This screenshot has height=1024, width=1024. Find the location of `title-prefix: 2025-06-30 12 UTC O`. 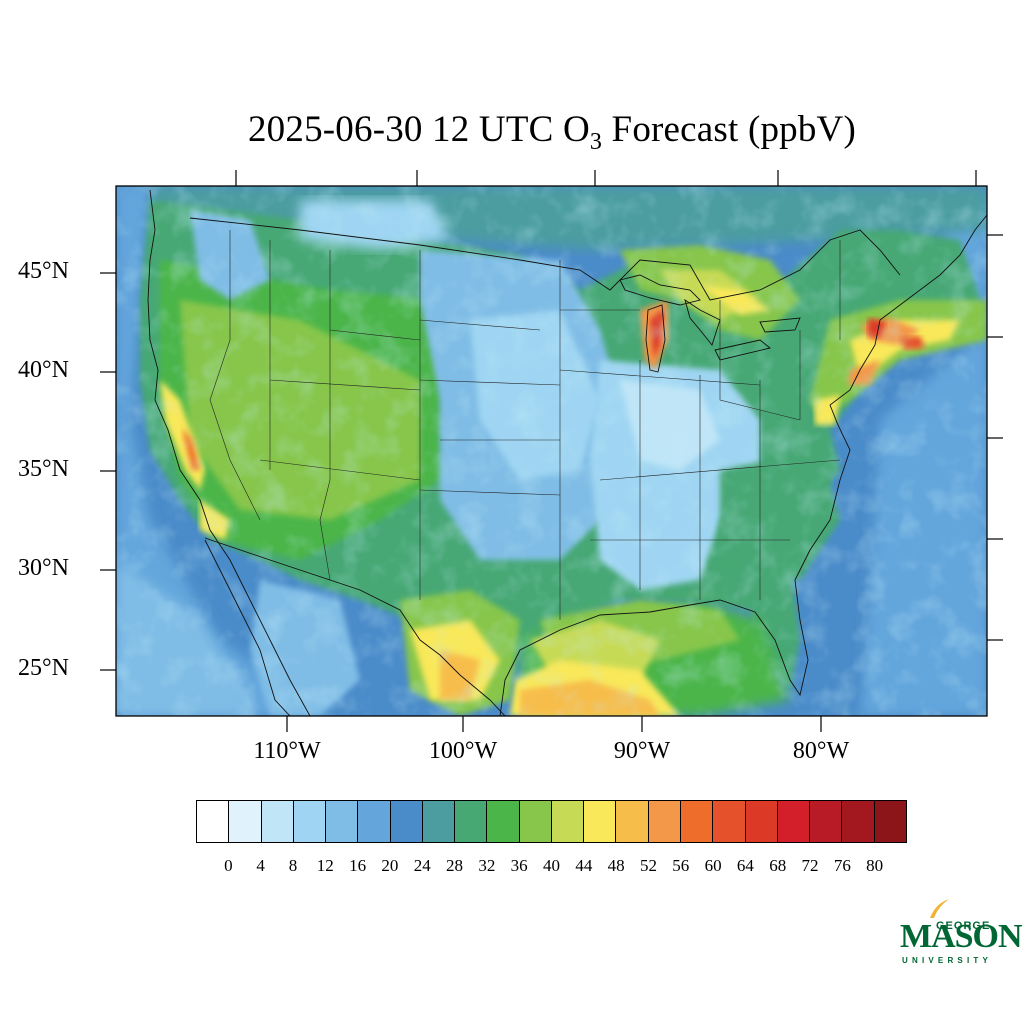

title-prefix: 2025-06-30 12 UTC O is located at coordinates (418, 129).